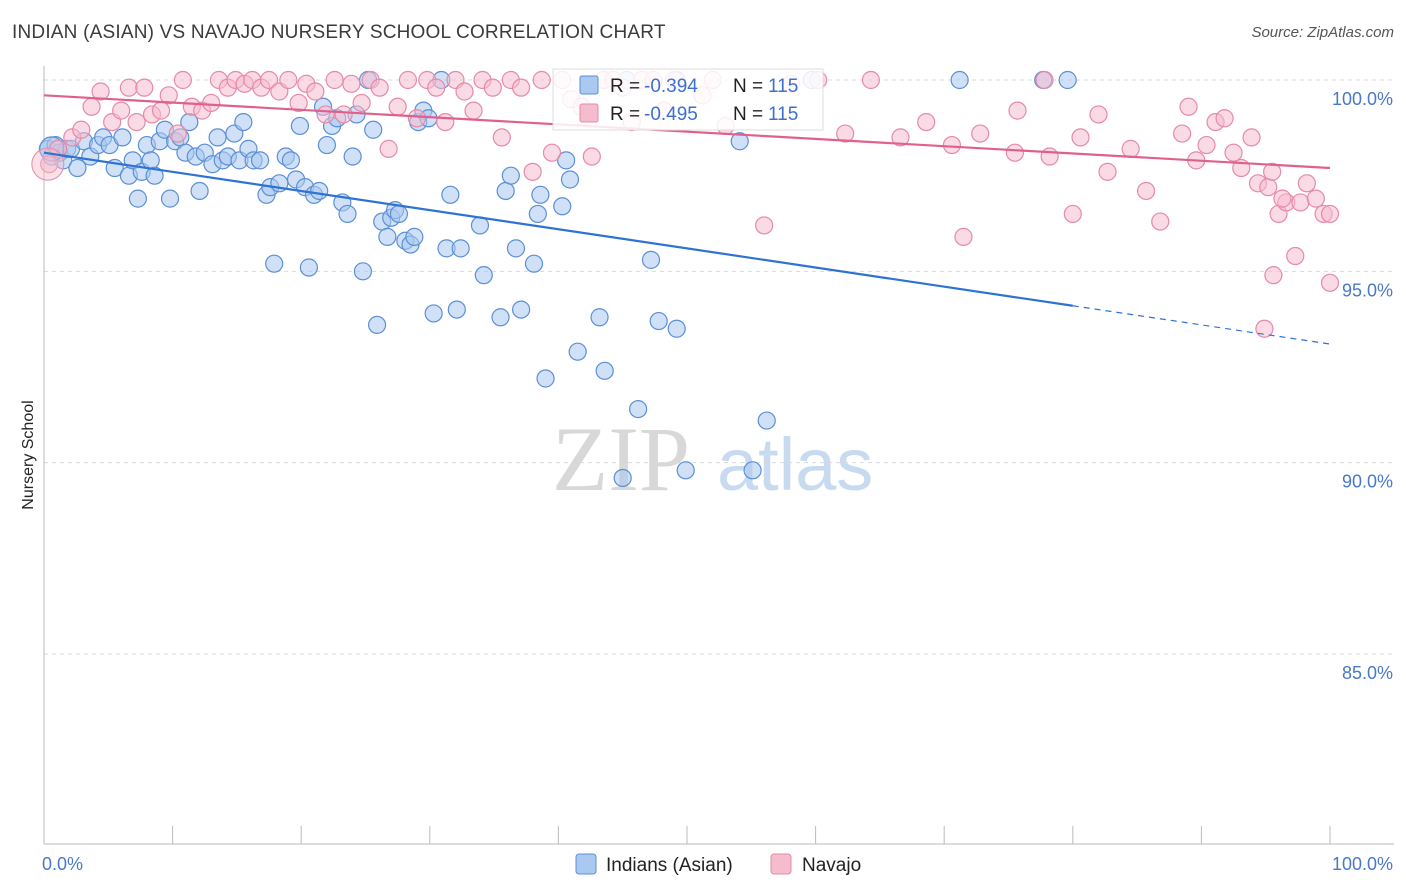 Image resolution: width=1406 pixels, height=892 pixels. Describe the element at coordinates (586, 864) in the screenshot. I see `legend-swatch-indians-asian` at that location.